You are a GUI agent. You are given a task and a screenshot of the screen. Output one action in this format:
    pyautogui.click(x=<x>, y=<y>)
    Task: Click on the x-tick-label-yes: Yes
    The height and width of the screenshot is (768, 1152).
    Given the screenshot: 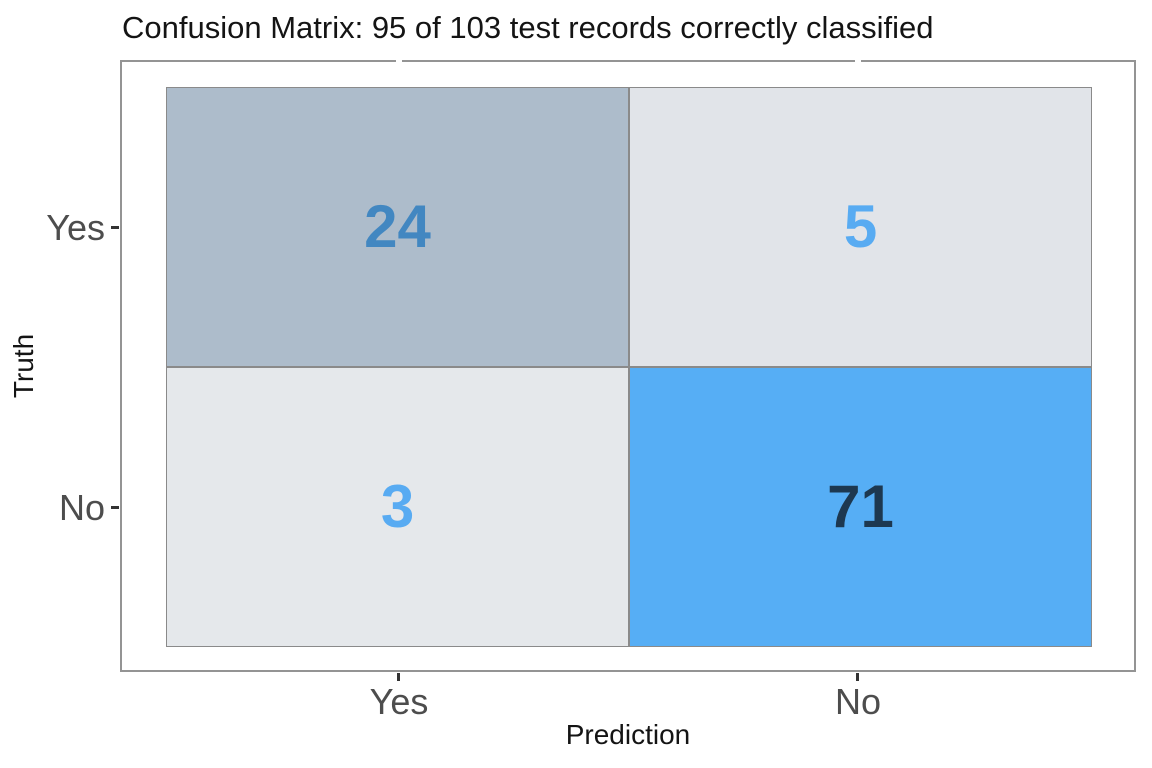 What is the action you would take?
    pyautogui.click(x=399, y=701)
    